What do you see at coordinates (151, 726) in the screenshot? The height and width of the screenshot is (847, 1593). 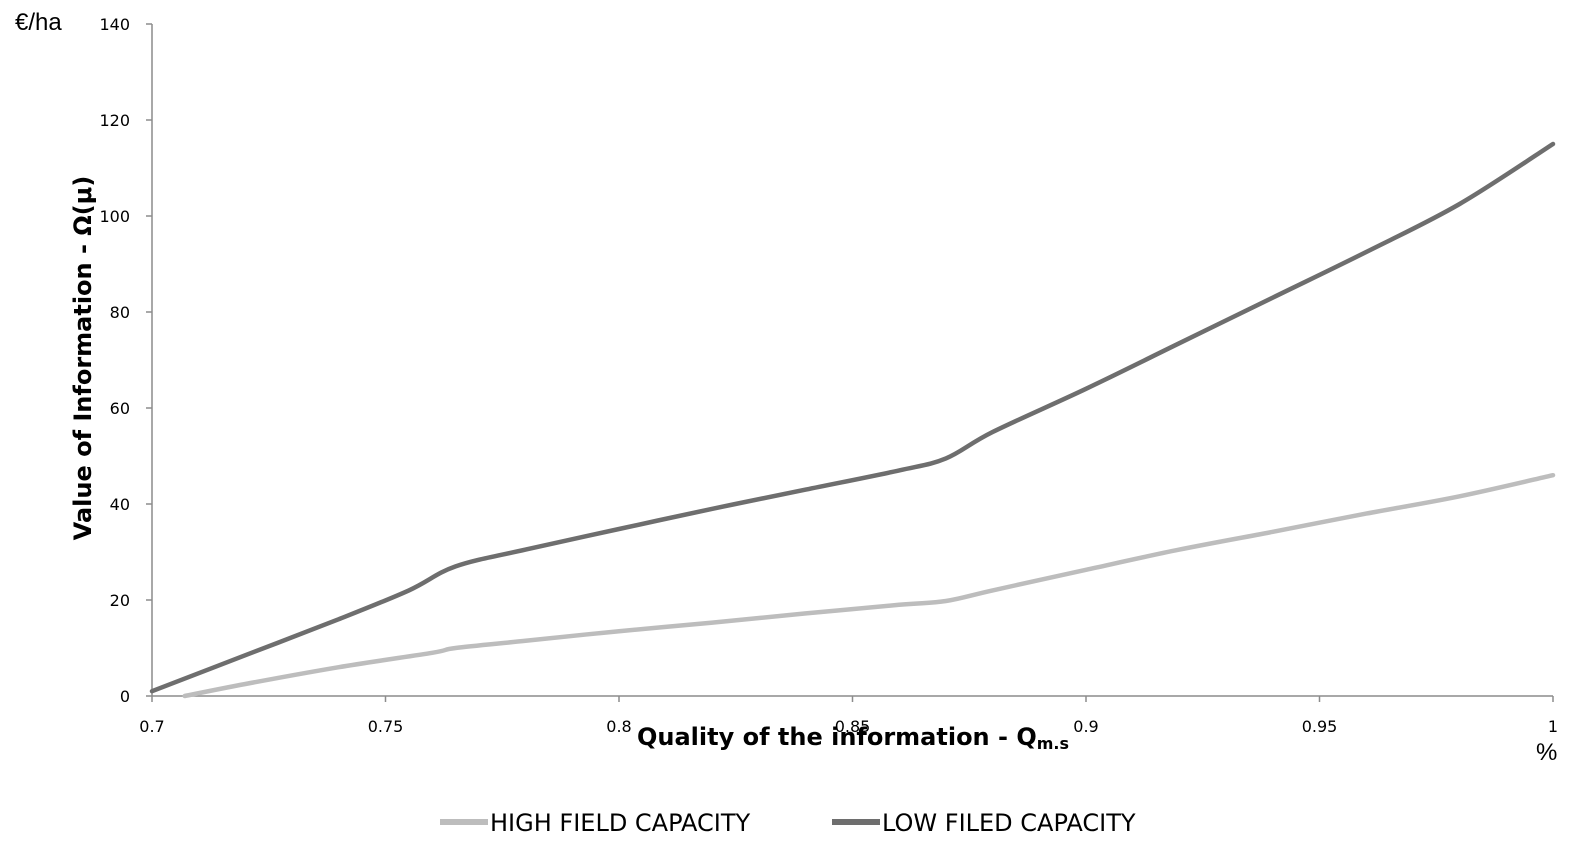 I see `x-tick-label: 0.7` at bounding box center [151, 726].